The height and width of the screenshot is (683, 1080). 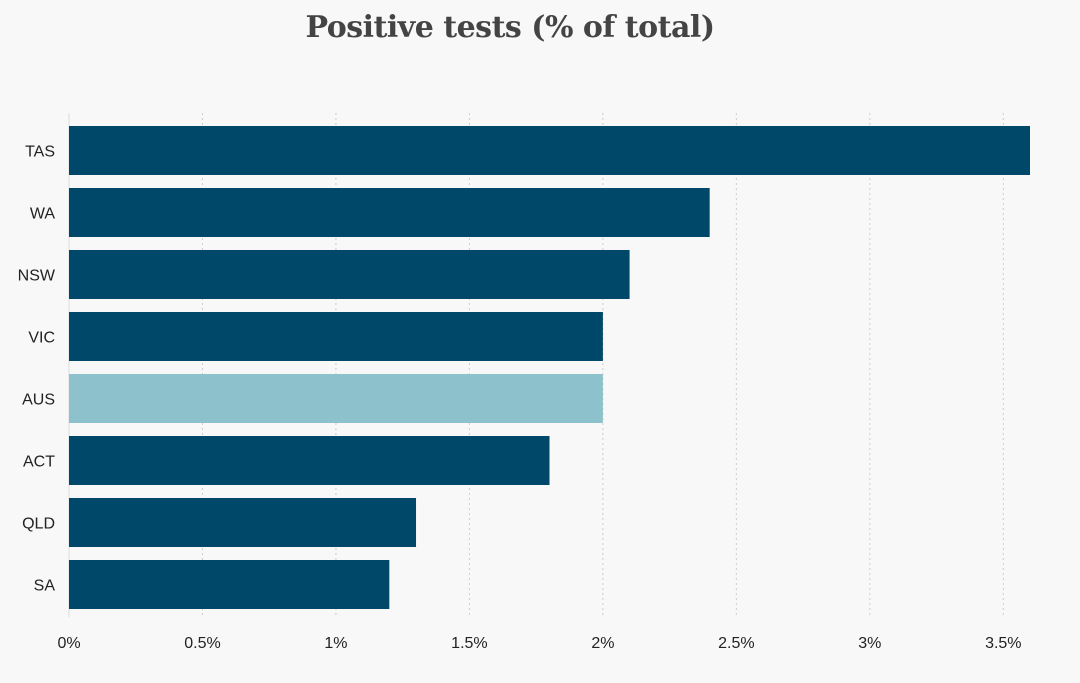 I want to click on bar-wa, so click(x=389, y=212).